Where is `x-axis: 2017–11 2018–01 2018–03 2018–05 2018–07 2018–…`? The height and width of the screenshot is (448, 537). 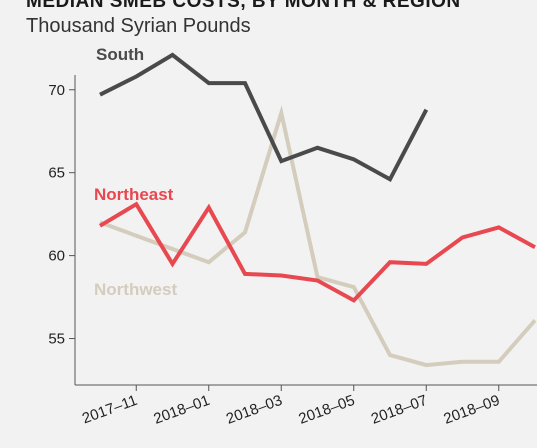
x-axis: 2017–11 2018–01 2018–03 2018–05 2018–07 2018–… is located at coordinates (306, 406).